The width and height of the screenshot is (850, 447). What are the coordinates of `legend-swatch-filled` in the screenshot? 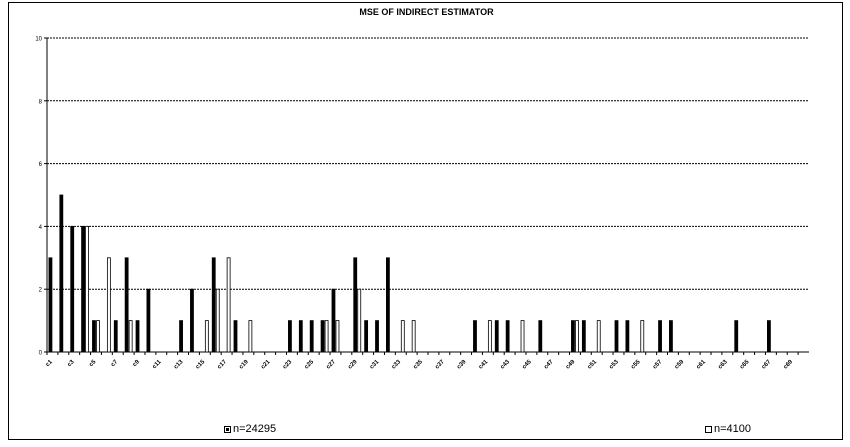 It's located at (227, 429).